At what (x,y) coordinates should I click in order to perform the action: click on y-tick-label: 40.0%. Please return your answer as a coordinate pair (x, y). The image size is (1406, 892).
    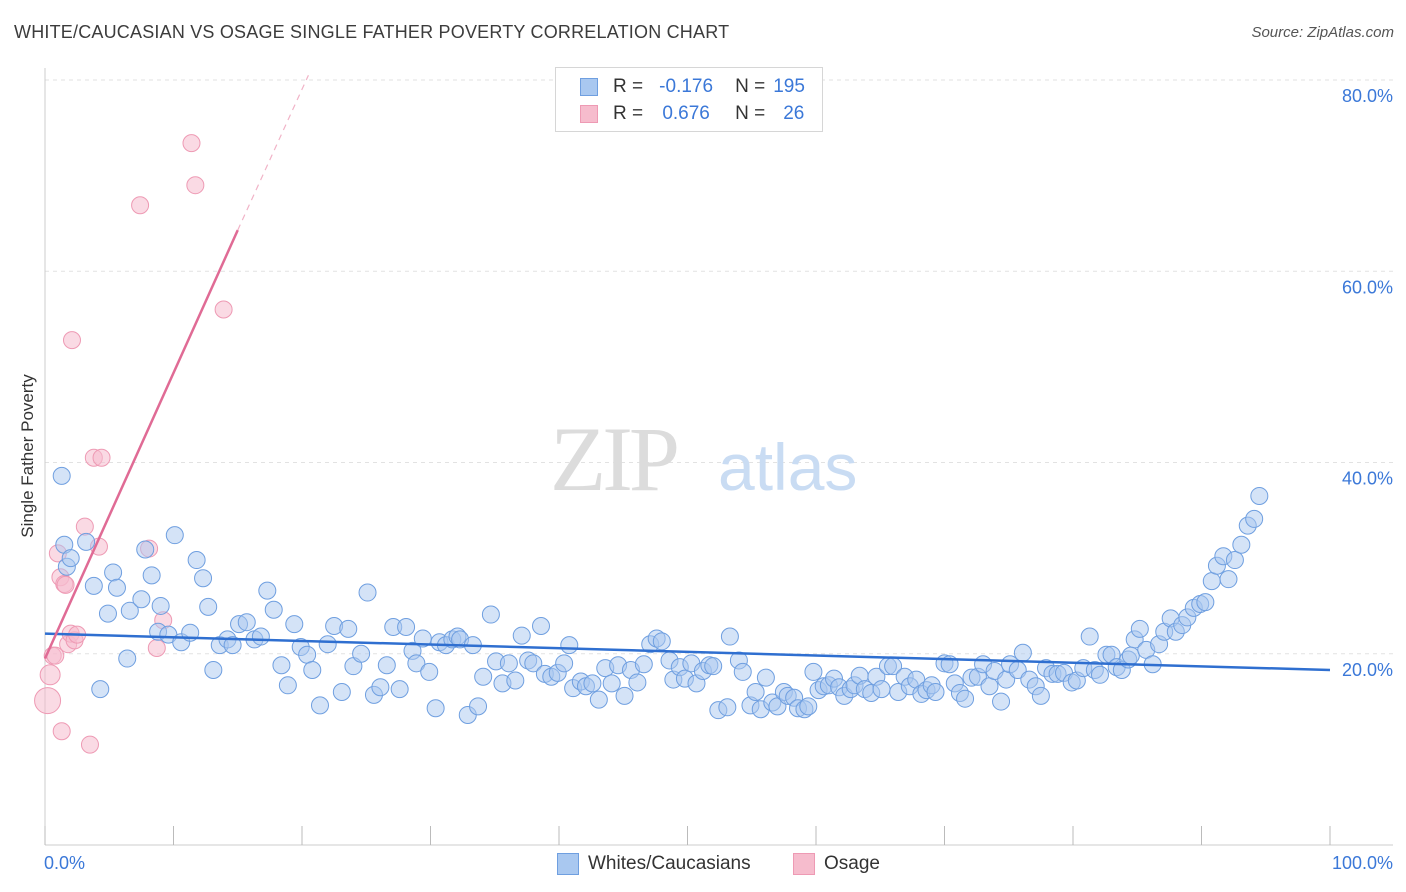
    Looking at the image, I should click on (1367, 479).